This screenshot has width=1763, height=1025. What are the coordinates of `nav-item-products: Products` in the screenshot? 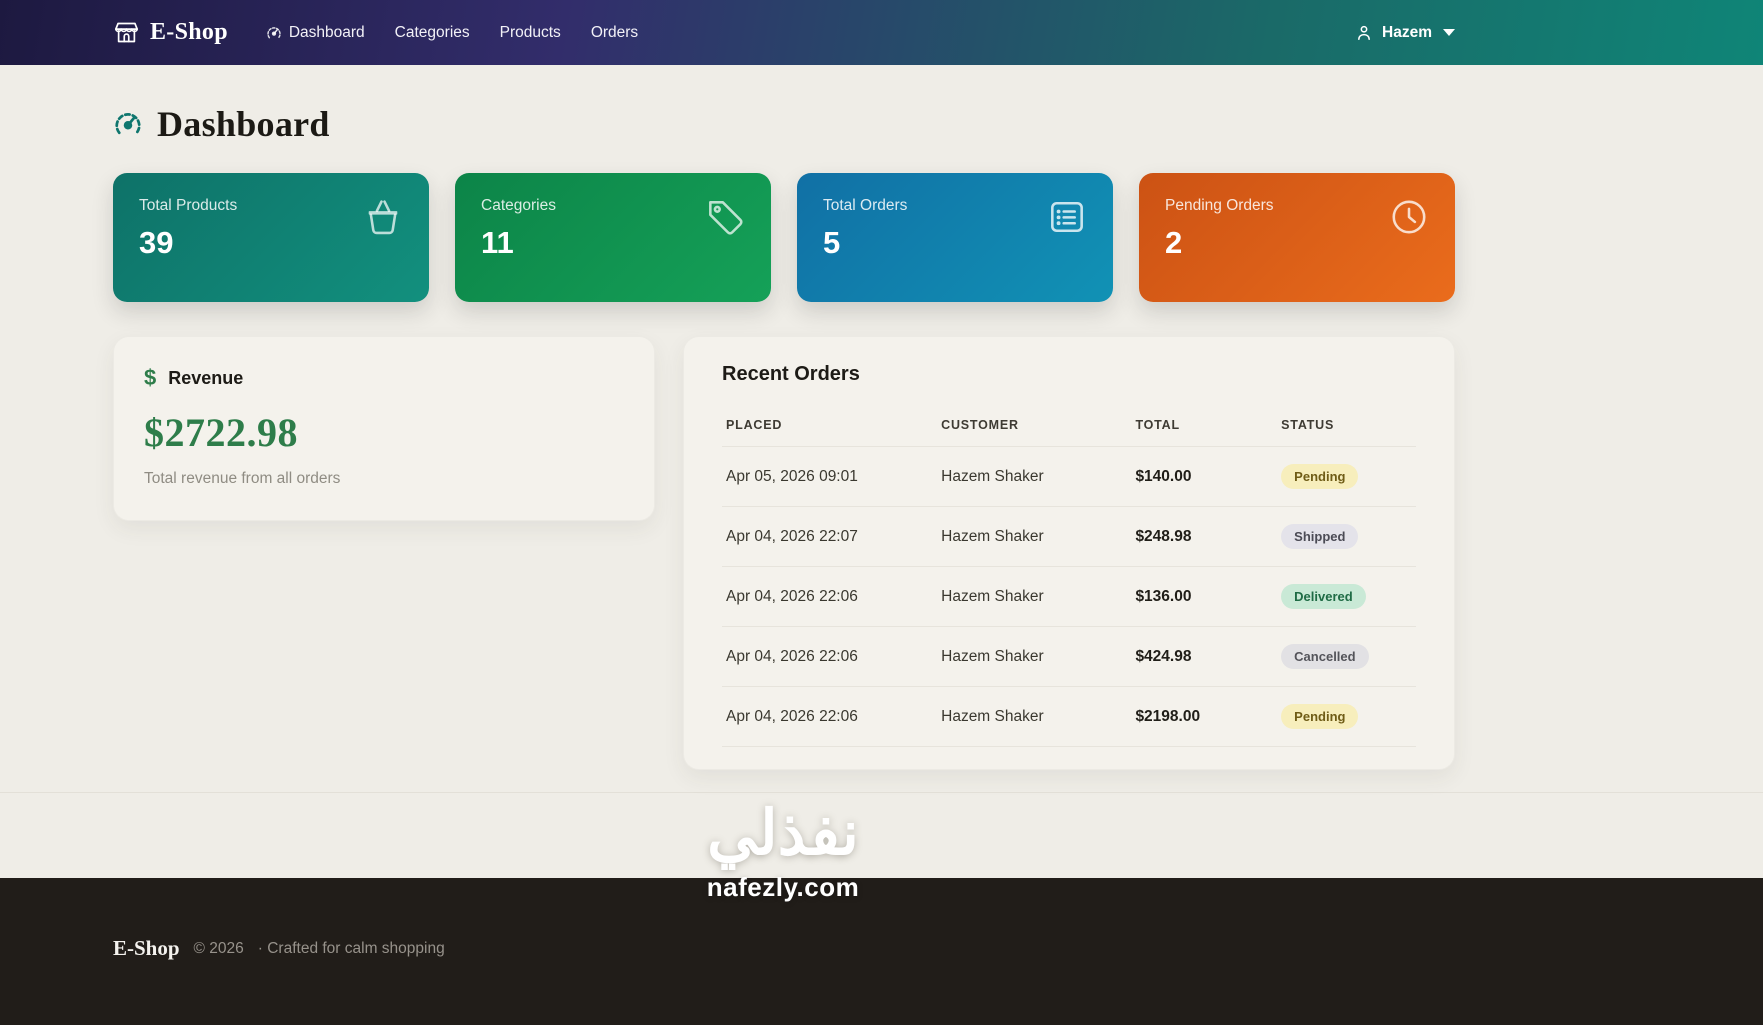 It's located at (530, 33).